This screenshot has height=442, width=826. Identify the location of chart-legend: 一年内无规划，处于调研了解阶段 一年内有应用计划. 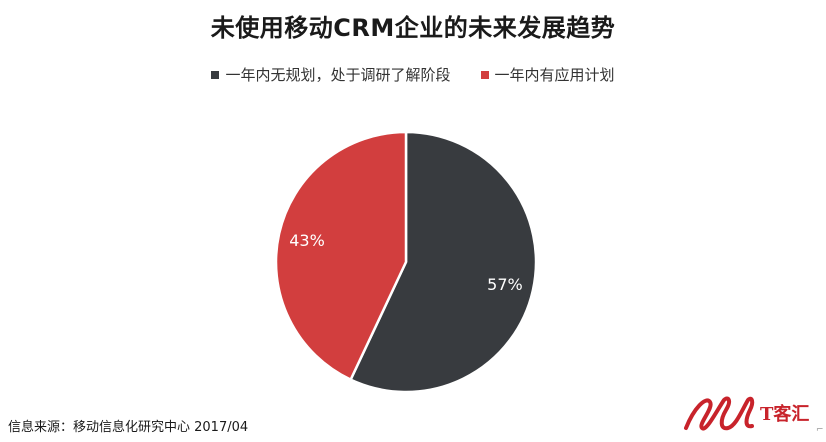
(413, 74).